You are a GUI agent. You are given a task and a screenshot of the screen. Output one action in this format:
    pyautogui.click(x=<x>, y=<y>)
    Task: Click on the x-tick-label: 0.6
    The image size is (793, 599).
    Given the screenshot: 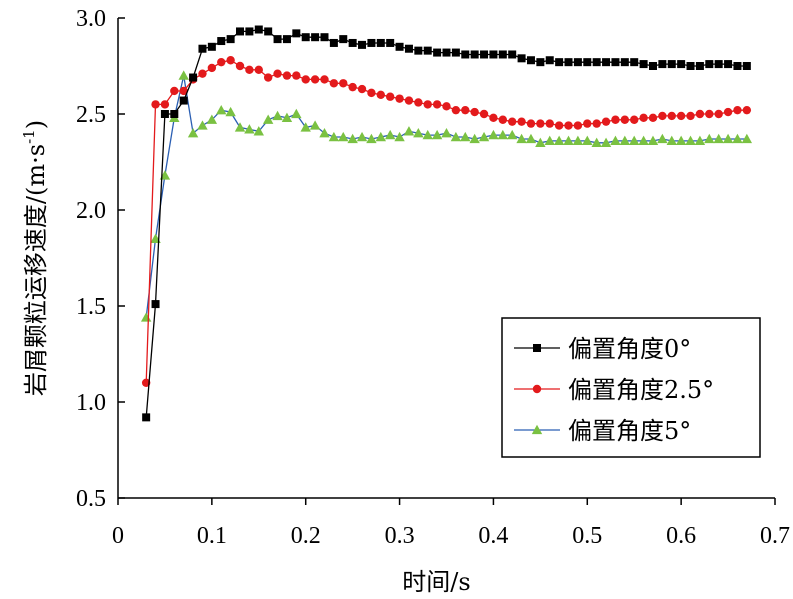 What is the action you would take?
    pyautogui.click(x=681, y=536)
    